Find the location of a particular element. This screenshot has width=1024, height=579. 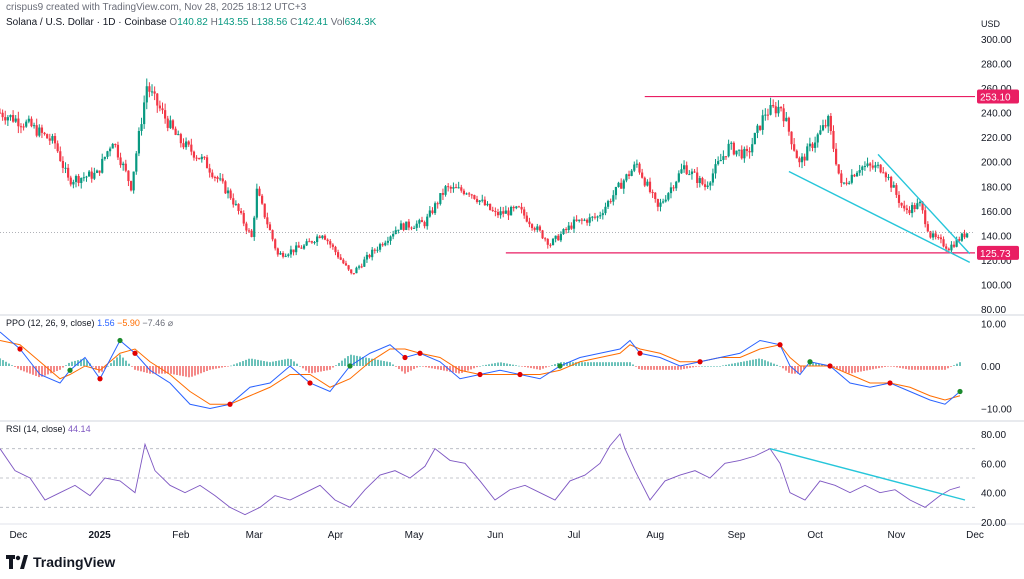

price-tick-label: 140.00 is located at coordinates (996, 236).